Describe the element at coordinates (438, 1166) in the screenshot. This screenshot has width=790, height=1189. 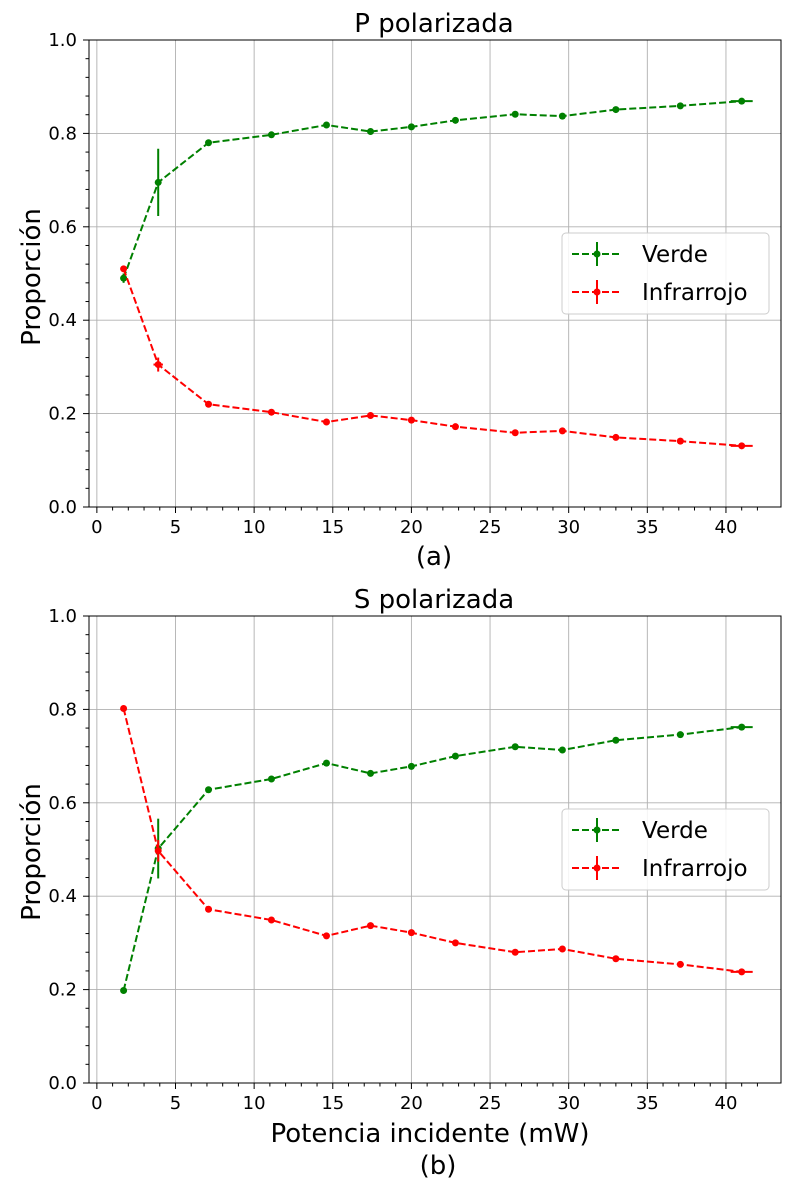
I see `panel-caption: (b)` at that location.